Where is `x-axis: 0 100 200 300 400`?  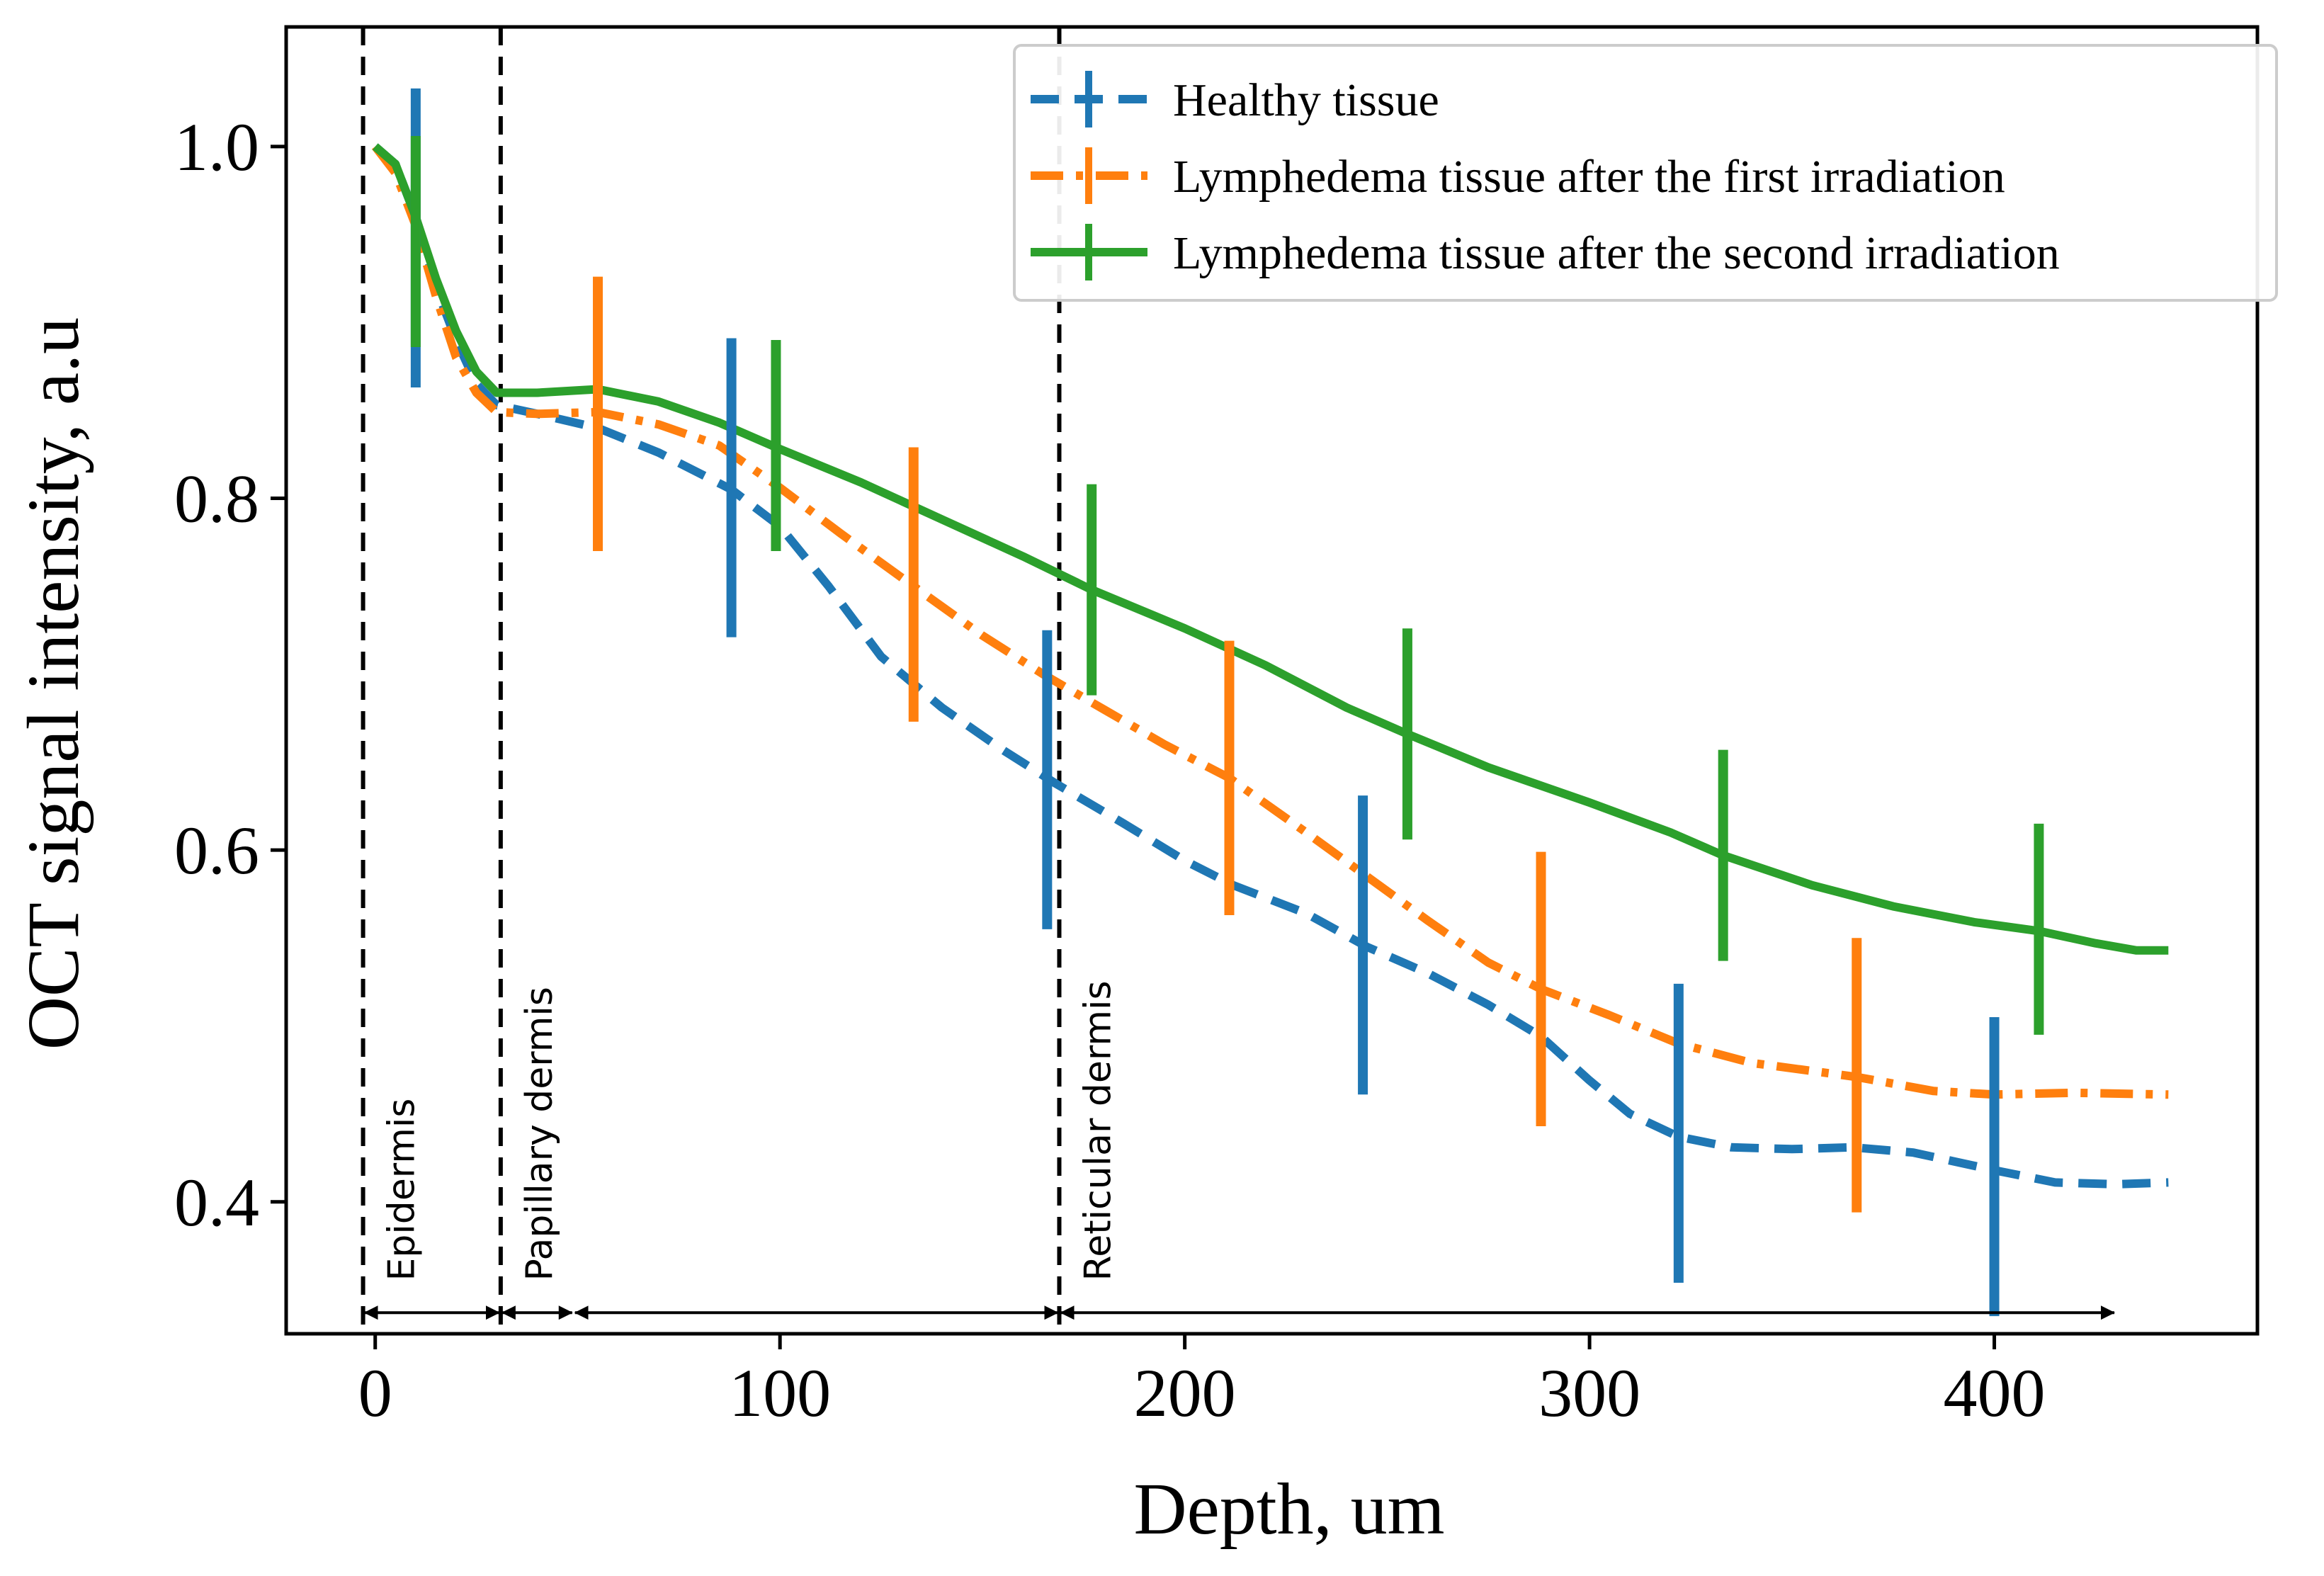 x-axis: 0 100 200 300 400 is located at coordinates (1202, 1382).